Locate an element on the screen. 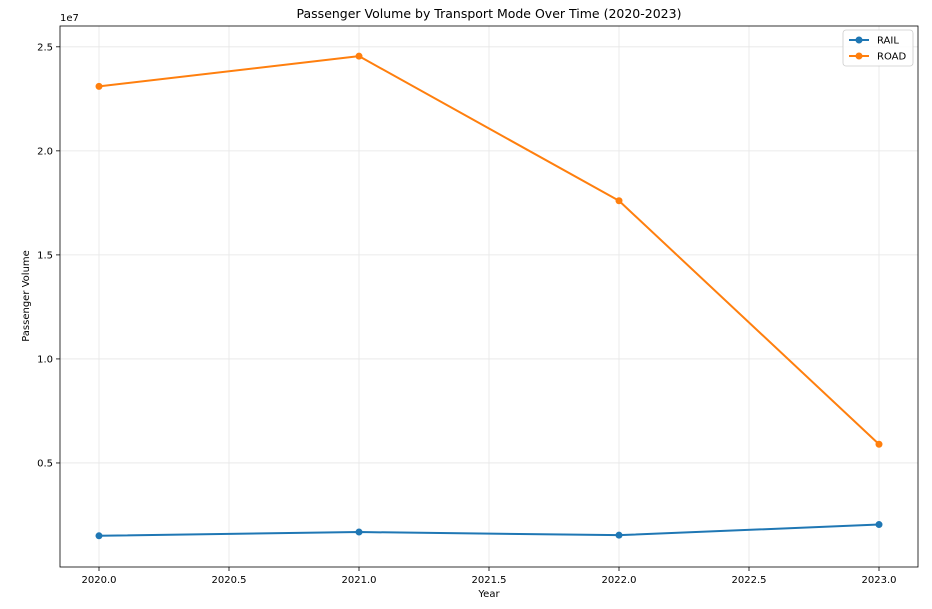 The image size is (932, 609). x-tick-label: 2021.5 is located at coordinates (489, 580).